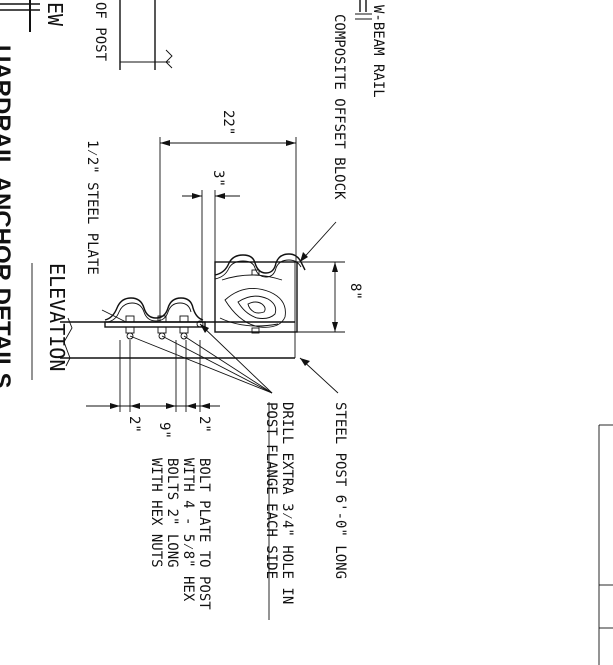  Describe the element at coordinates (260, 264) in the screenshot. I see `w-beam-rail-on-block` at that location.